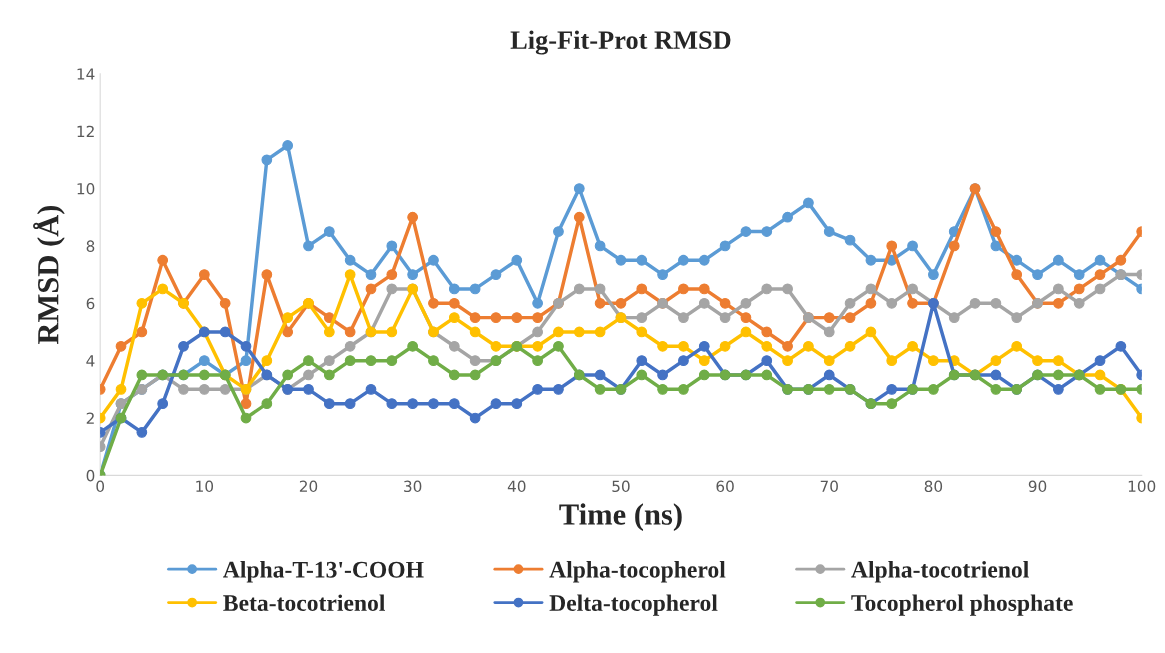  Describe the element at coordinates (637, 572) in the screenshot. I see `legend-label: Alpha-tocopherol` at that location.